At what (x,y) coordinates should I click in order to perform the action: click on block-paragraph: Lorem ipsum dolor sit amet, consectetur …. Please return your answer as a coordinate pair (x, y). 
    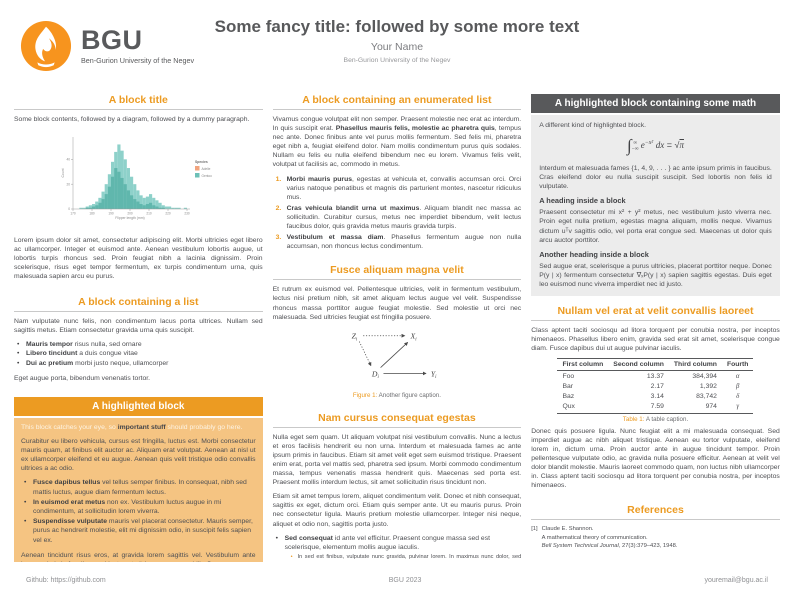
    Looking at the image, I should click on (138, 259).